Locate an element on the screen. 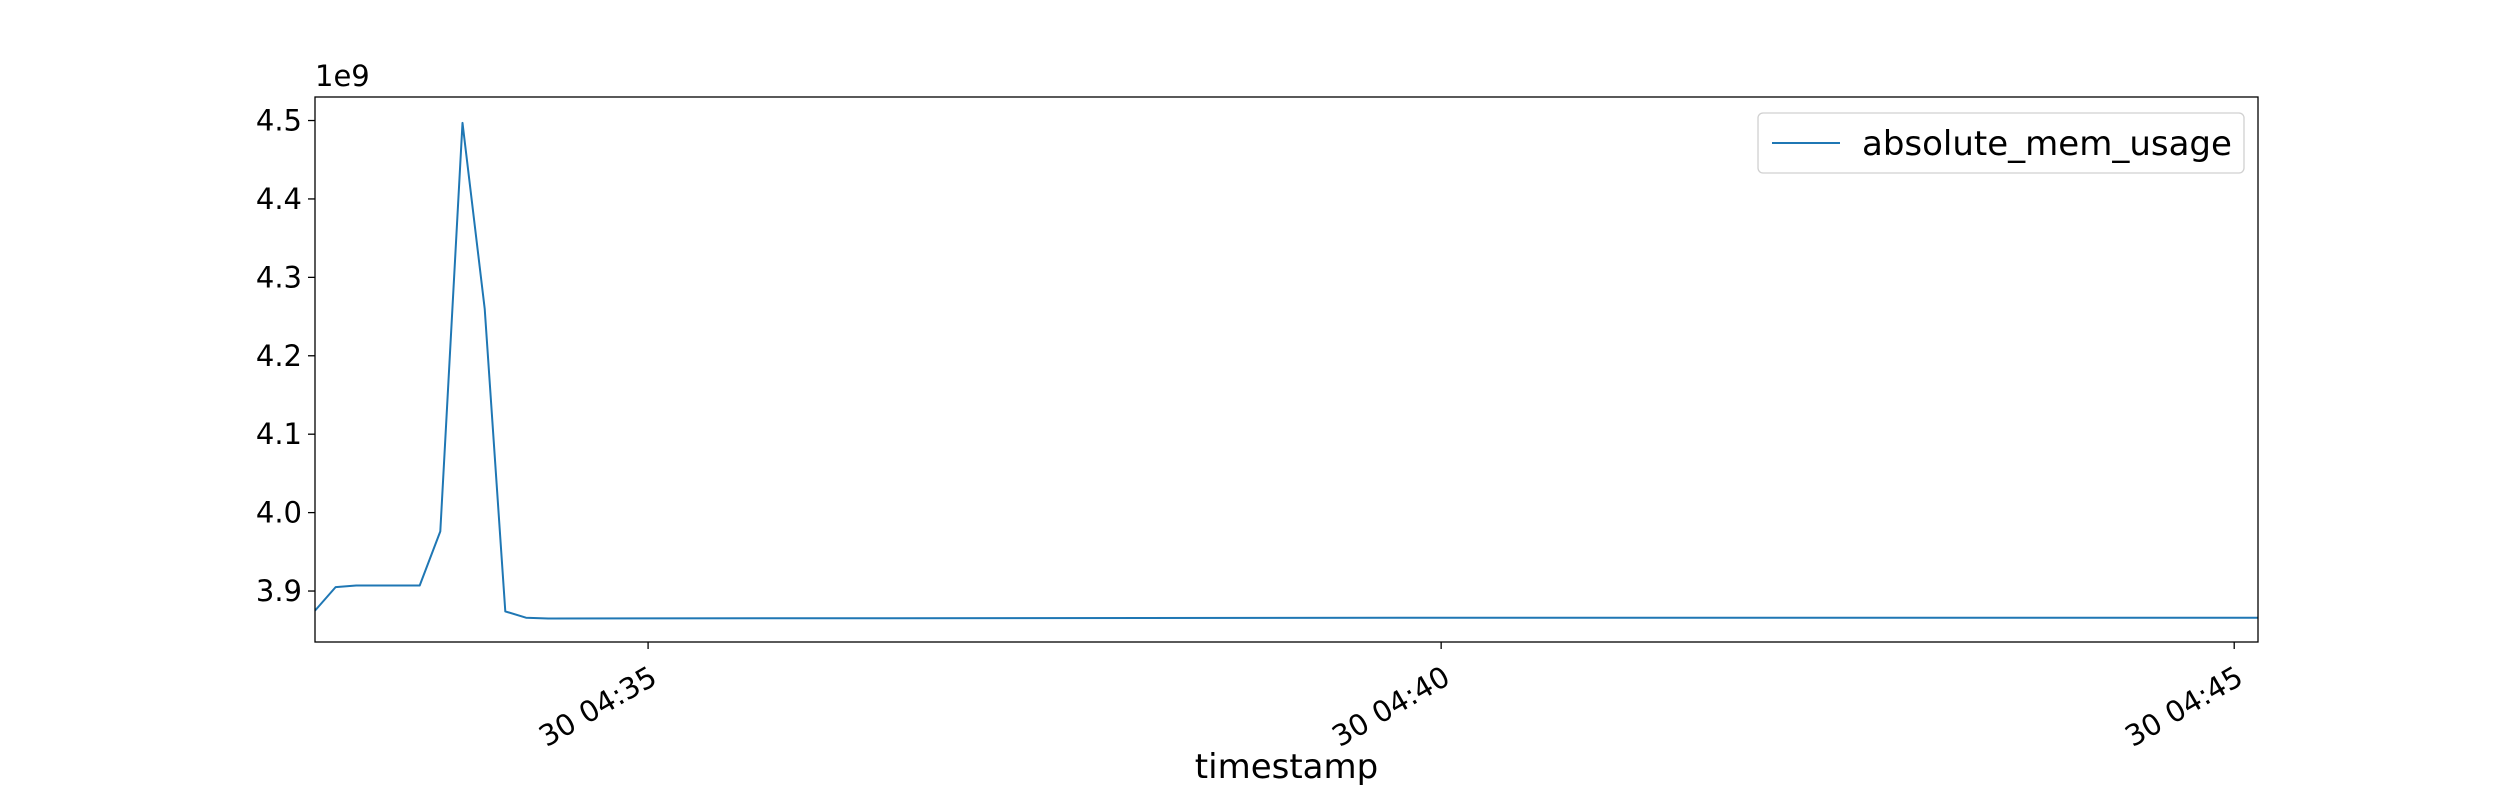 The width and height of the screenshot is (2500, 800). legend: absolute_mem_usage is located at coordinates (2001, 143).